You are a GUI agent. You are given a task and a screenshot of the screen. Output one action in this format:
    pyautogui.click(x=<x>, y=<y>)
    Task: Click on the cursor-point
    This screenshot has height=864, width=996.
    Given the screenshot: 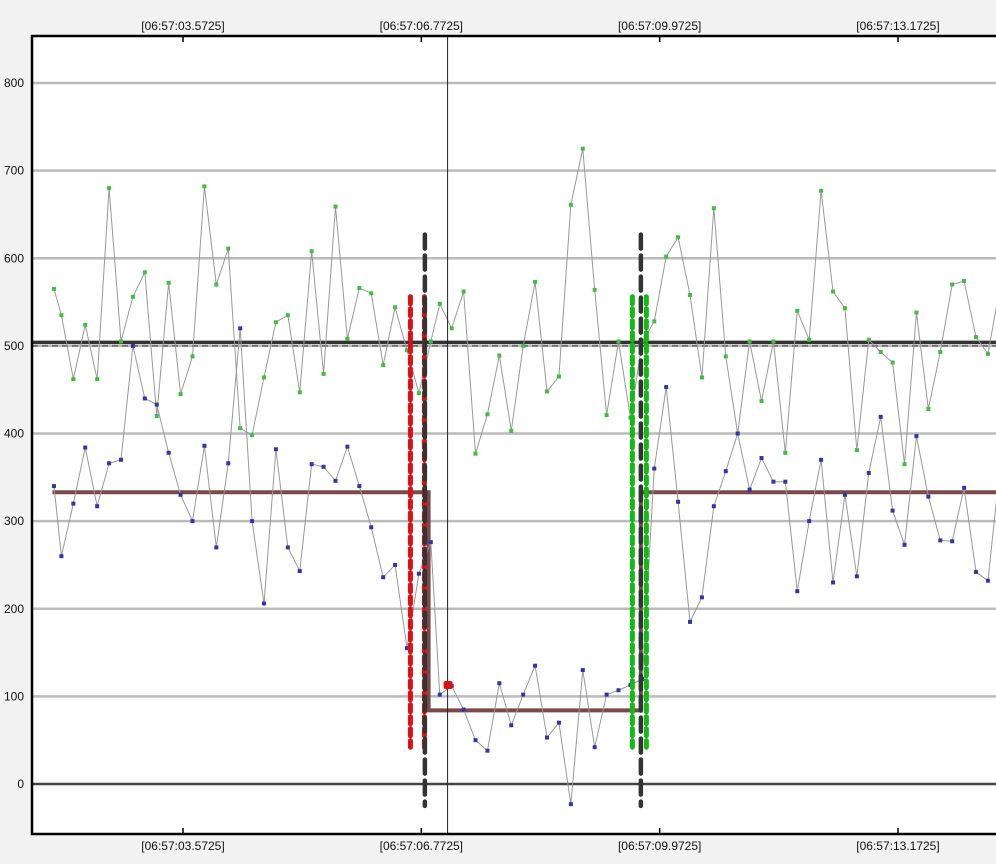 What is the action you would take?
    pyautogui.click(x=448, y=684)
    